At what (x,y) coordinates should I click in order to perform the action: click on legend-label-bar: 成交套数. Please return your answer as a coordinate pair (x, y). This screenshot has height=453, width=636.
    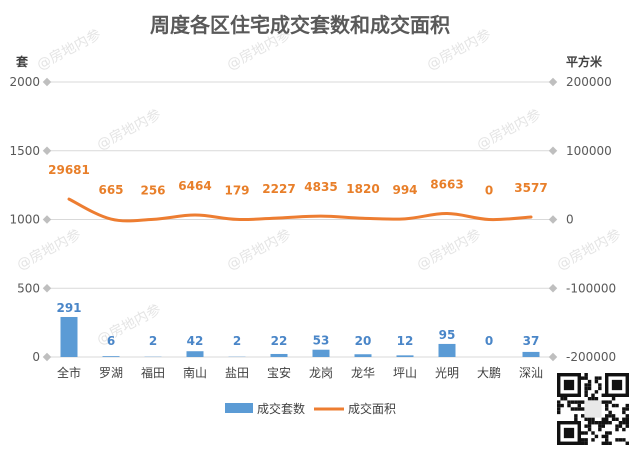
    Looking at the image, I should click on (281, 408).